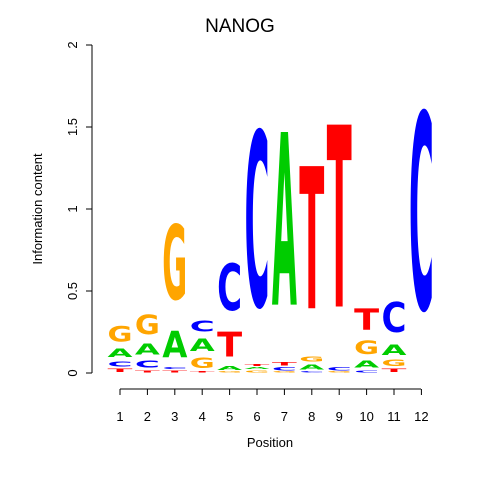  I want to click on x-tick-label: 8, so click(311, 416).